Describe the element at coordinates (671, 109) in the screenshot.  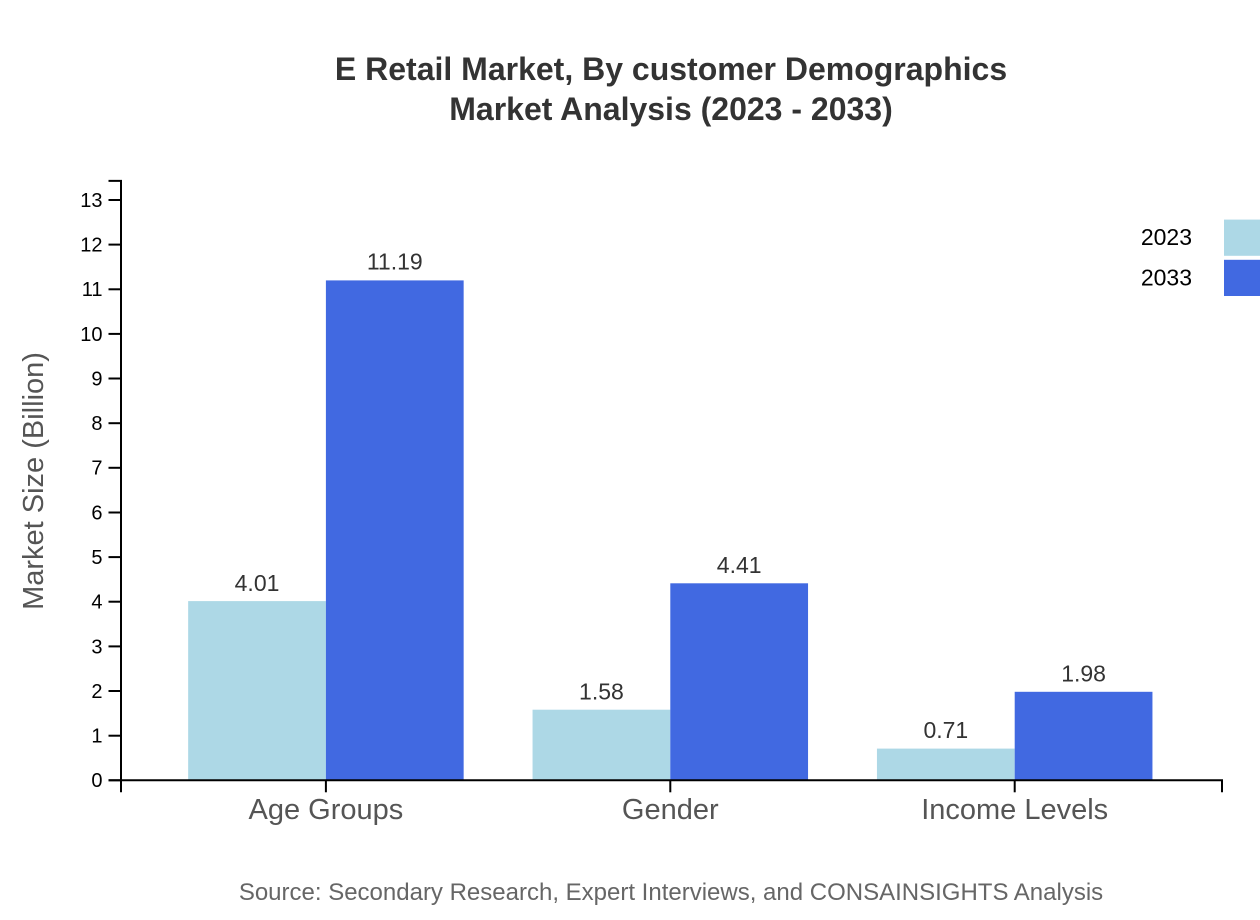
I see `svg-text: Market Analysis (2023 - 2033)` at that location.